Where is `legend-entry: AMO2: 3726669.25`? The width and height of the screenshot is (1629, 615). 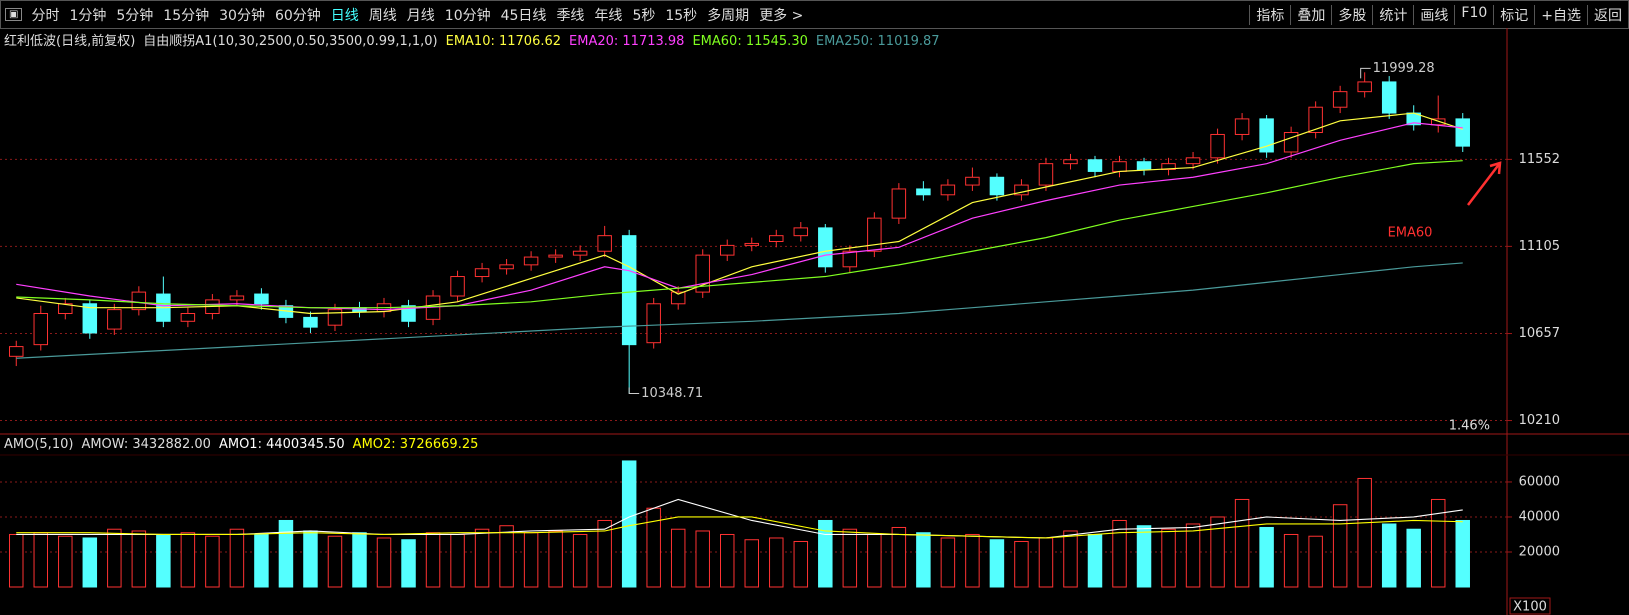 legend-entry: AMO2: 3726669.25 is located at coordinates (415, 444).